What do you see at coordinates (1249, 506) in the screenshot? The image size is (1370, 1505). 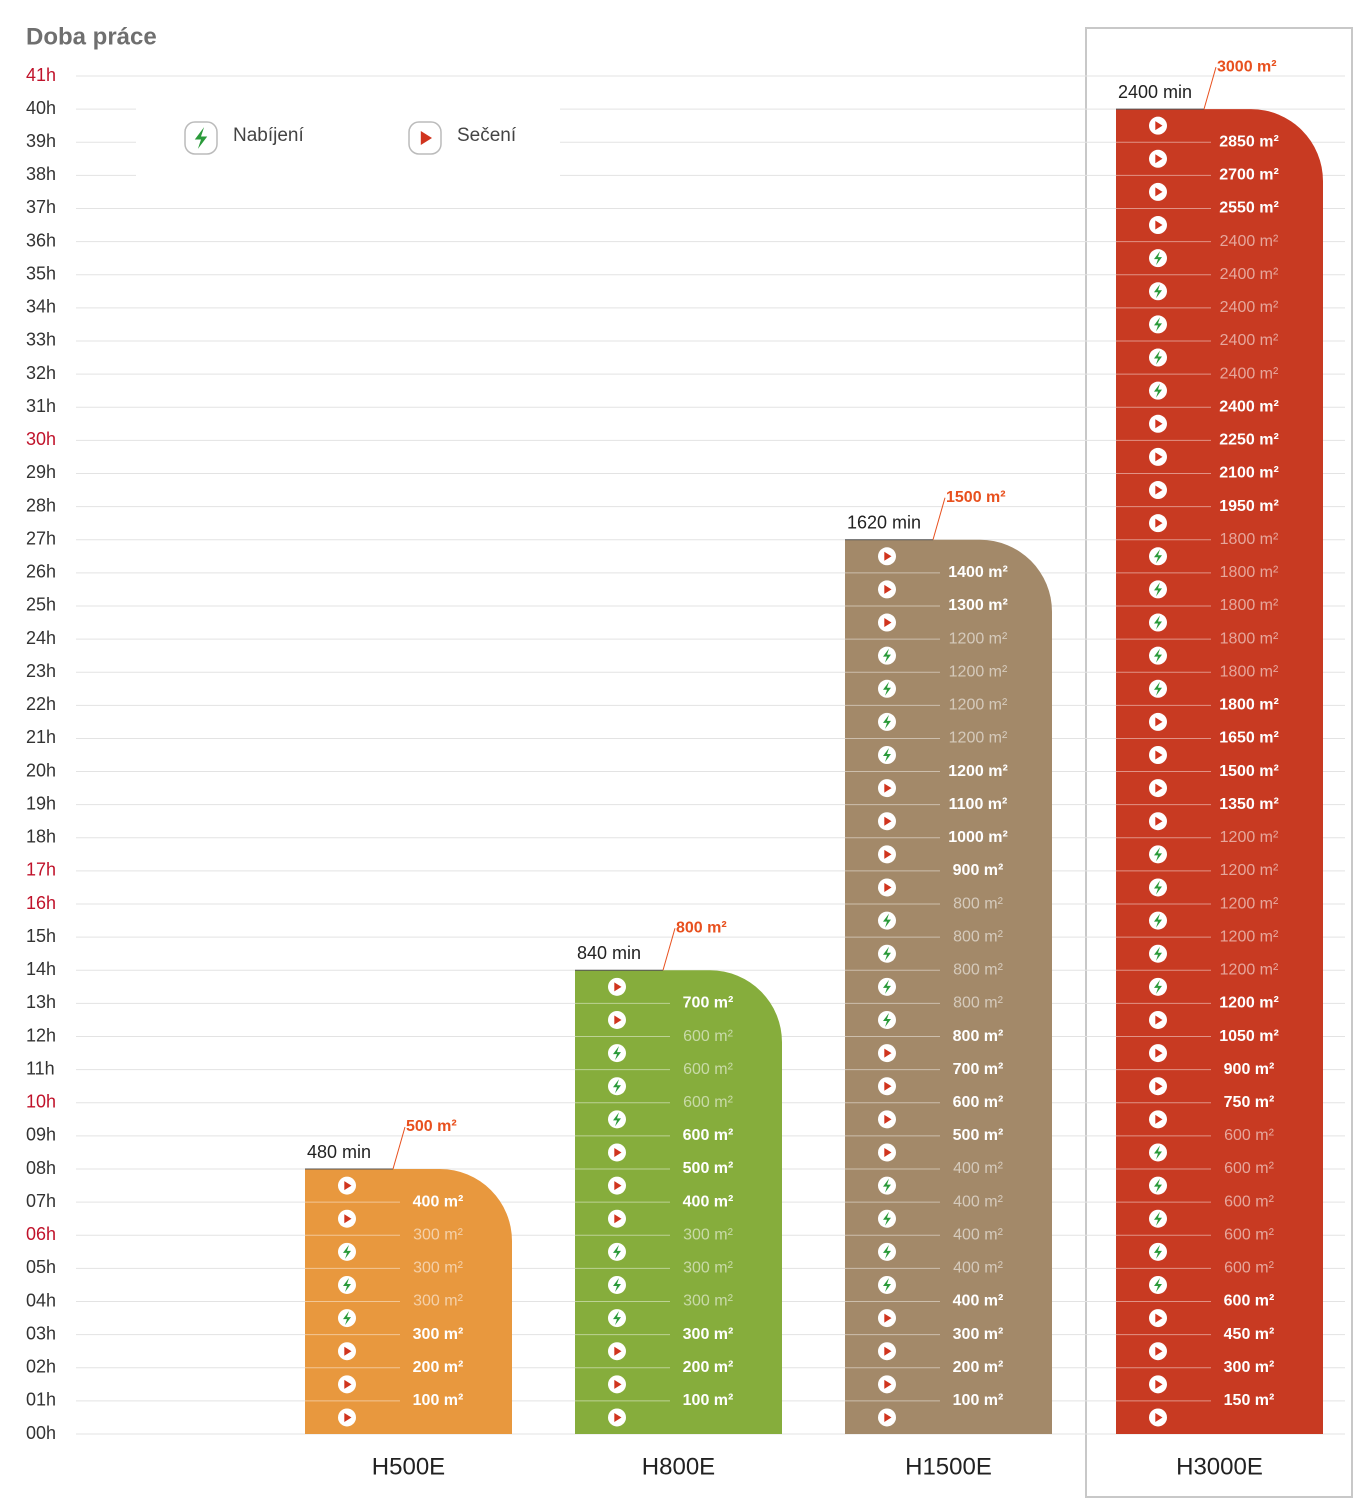 I see `area-label: 1950 m²` at bounding box center [1249, 506].